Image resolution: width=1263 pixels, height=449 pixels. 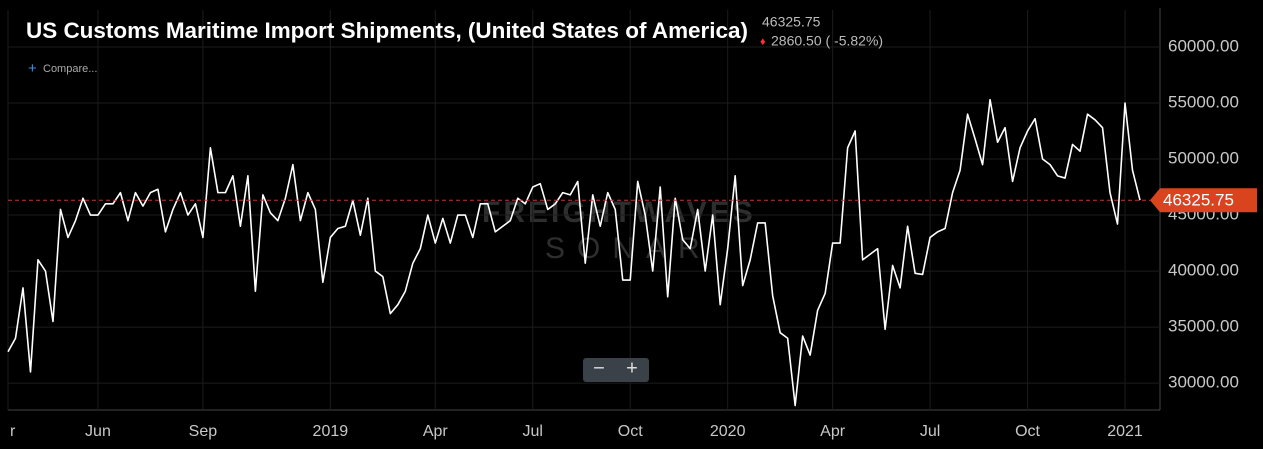 I want to click on y-tick-label: 50000.00, so click(x=1203, y=158).